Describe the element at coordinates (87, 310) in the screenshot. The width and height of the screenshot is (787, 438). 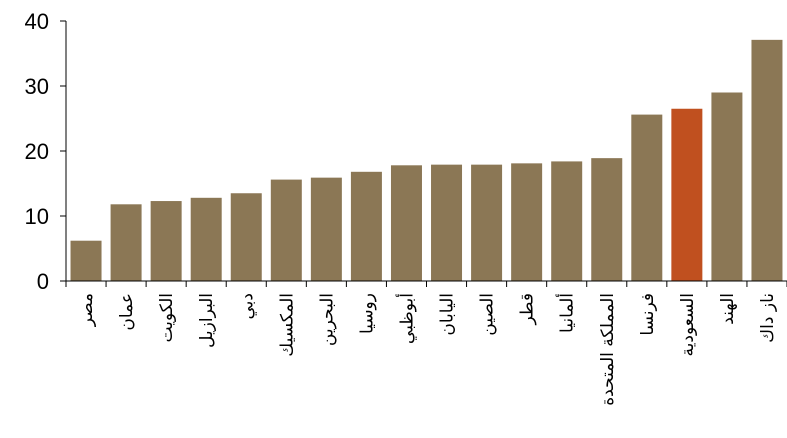
I see `x-category-label: مصر` at that location.